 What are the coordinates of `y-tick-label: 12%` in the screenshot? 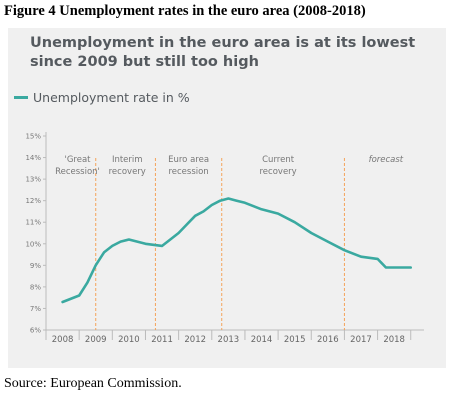 It's located at (33, 201).